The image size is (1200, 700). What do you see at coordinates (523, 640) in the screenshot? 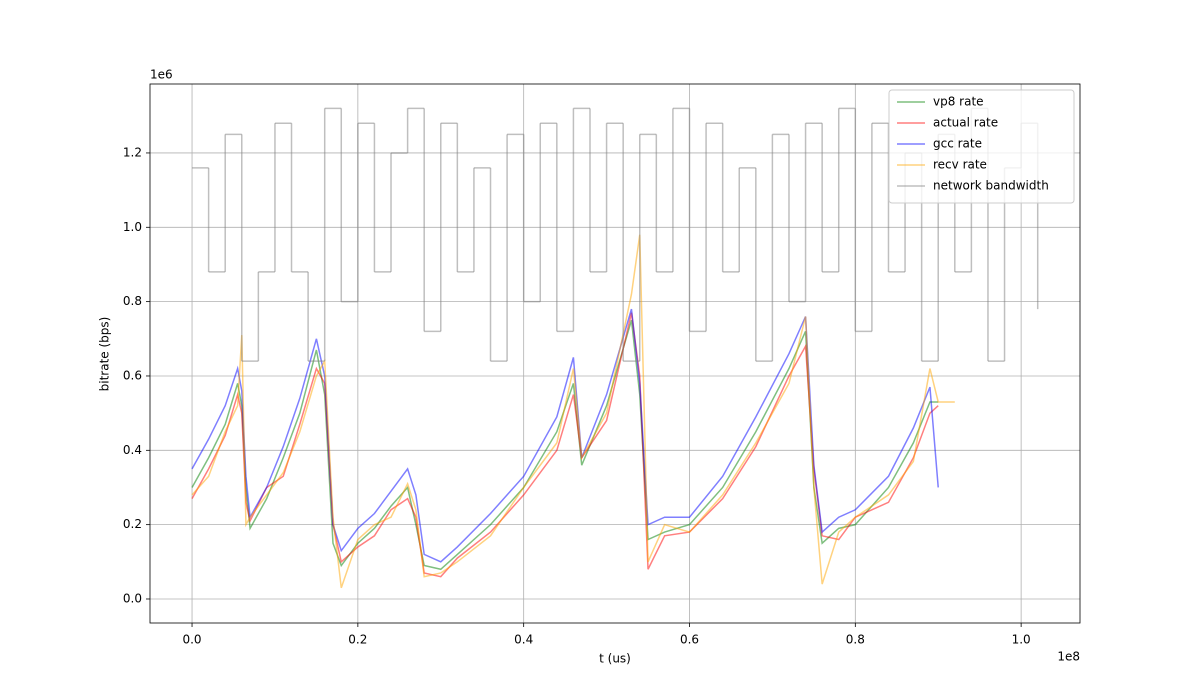
I see `x-tick-label: 0.4` at bounding box center [523, 640].